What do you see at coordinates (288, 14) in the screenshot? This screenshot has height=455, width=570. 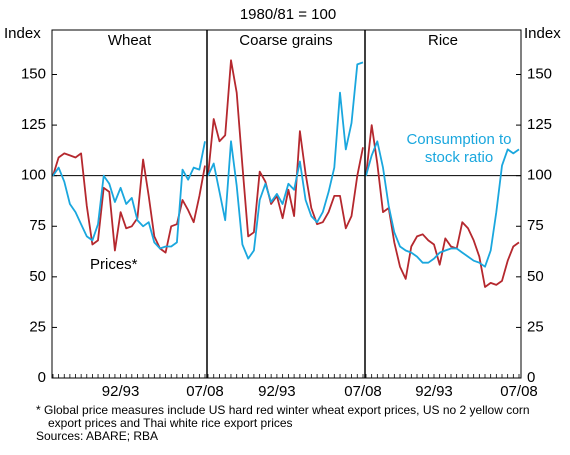 I see `subtitle: 1980/81 = 100` at bounding box center [288, 14].